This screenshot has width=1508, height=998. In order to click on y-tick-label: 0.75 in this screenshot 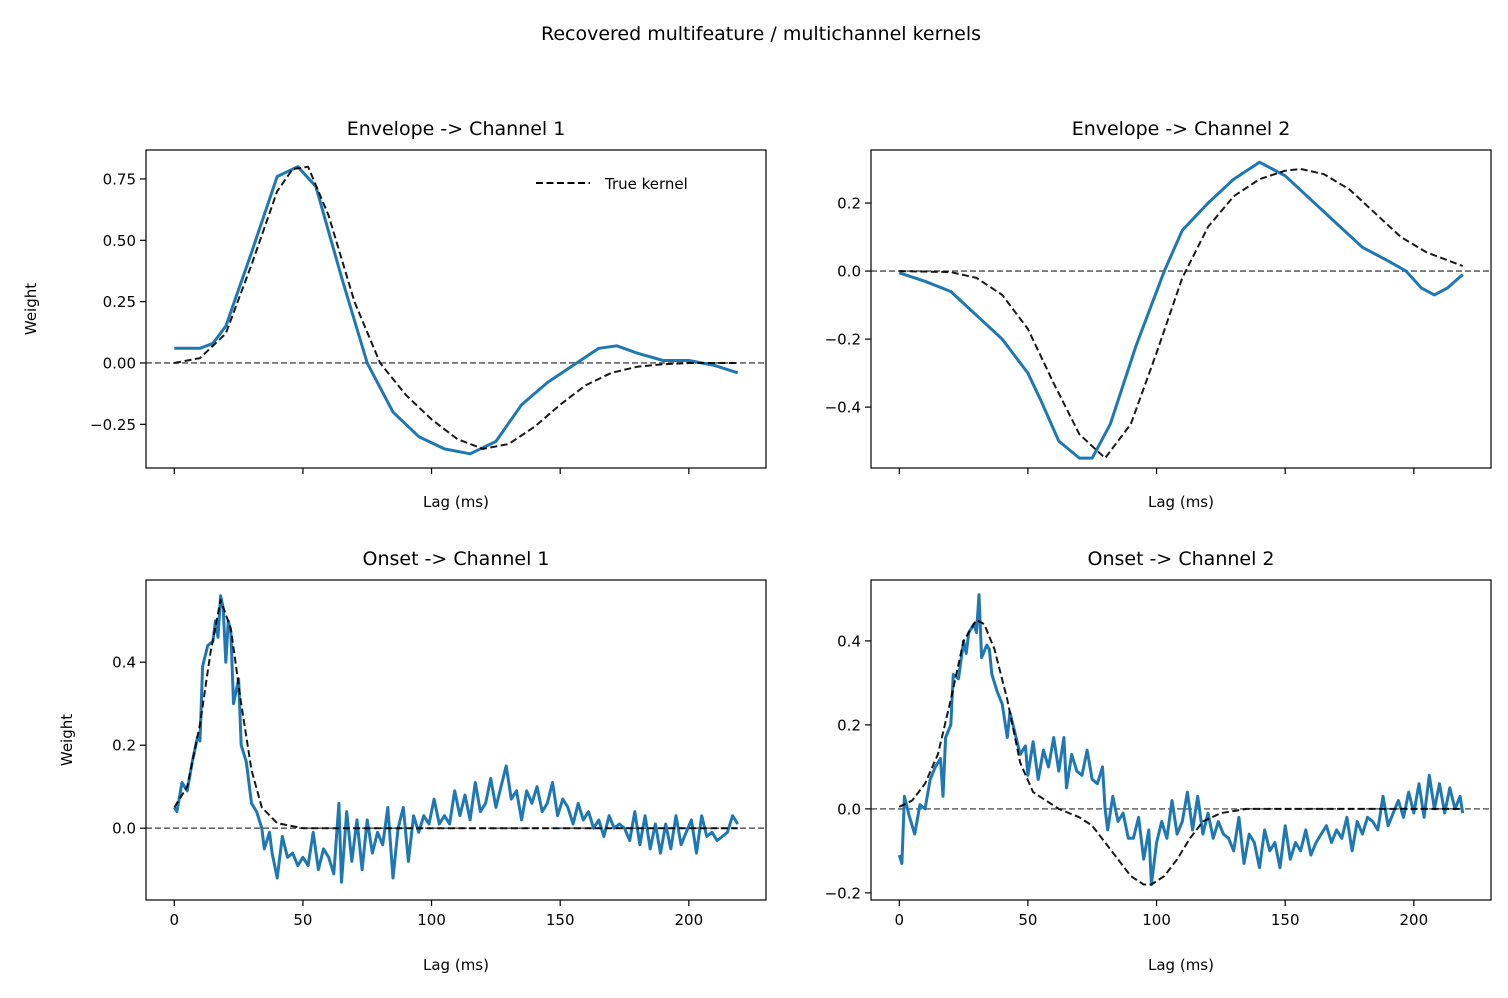, I will do `click(119, 179)`.